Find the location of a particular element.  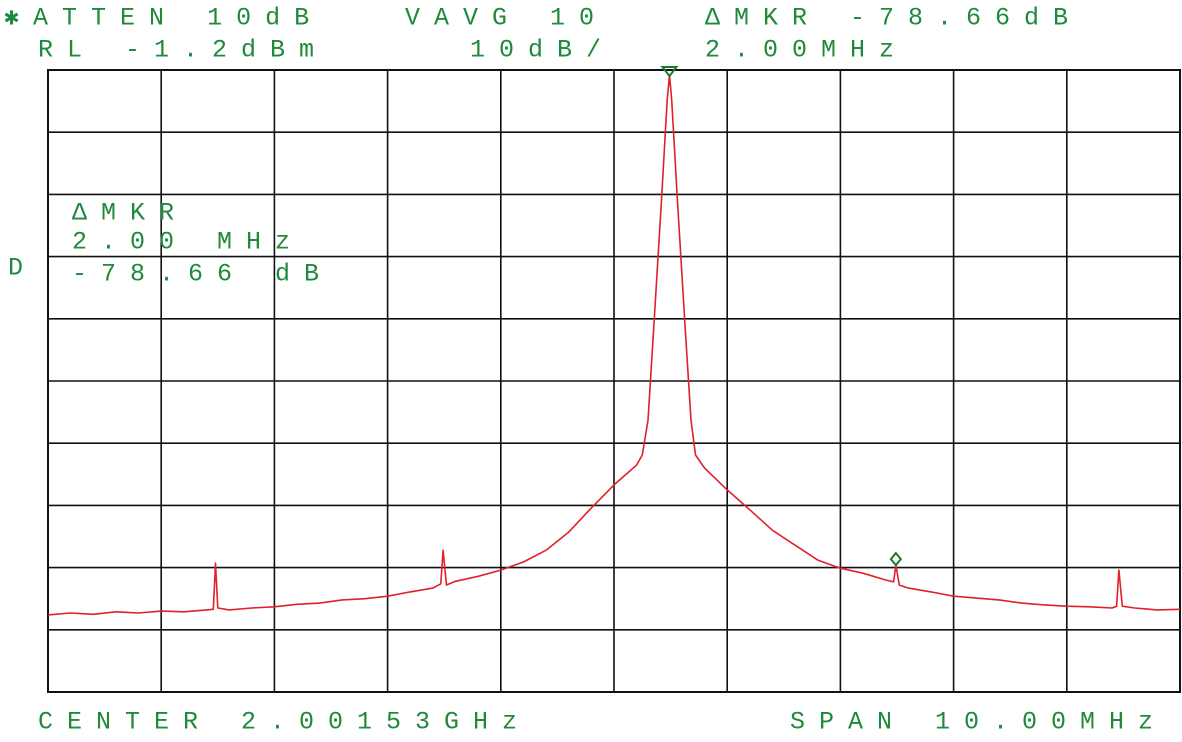

scale-label: 10dB/ is located at coordinates (542, 50).